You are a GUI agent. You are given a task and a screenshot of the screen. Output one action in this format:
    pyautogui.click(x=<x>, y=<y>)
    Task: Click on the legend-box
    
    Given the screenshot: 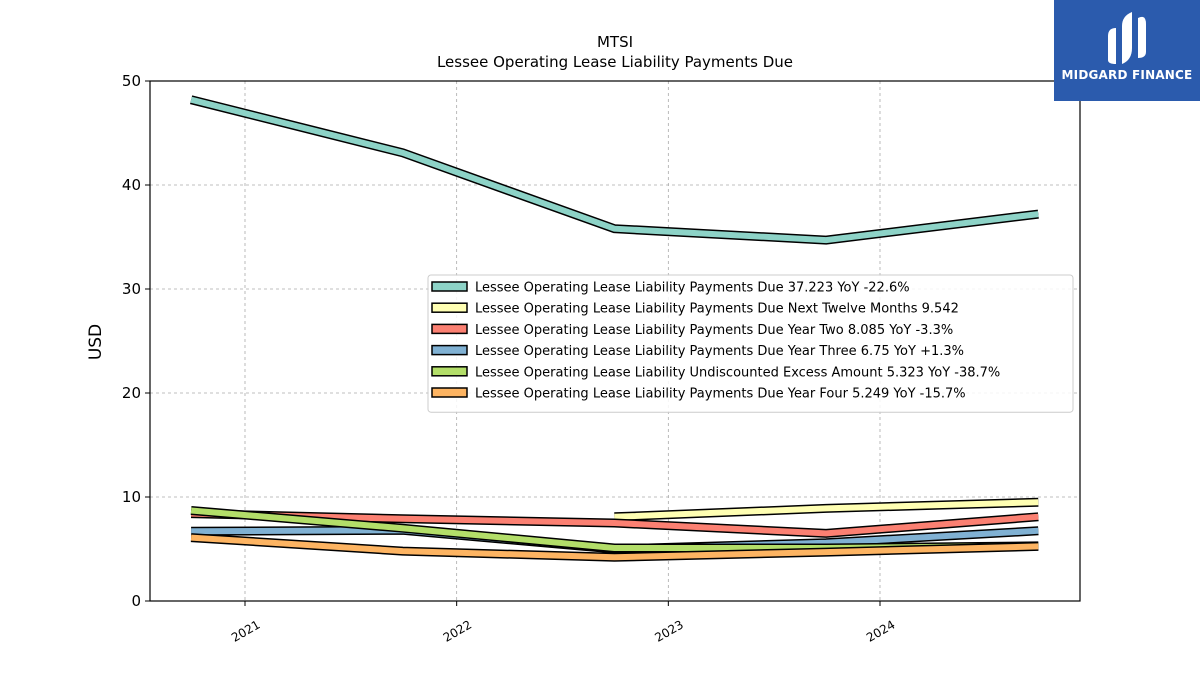 What is the action you would take?
    pyautogui.click(x=750, y=343)
    